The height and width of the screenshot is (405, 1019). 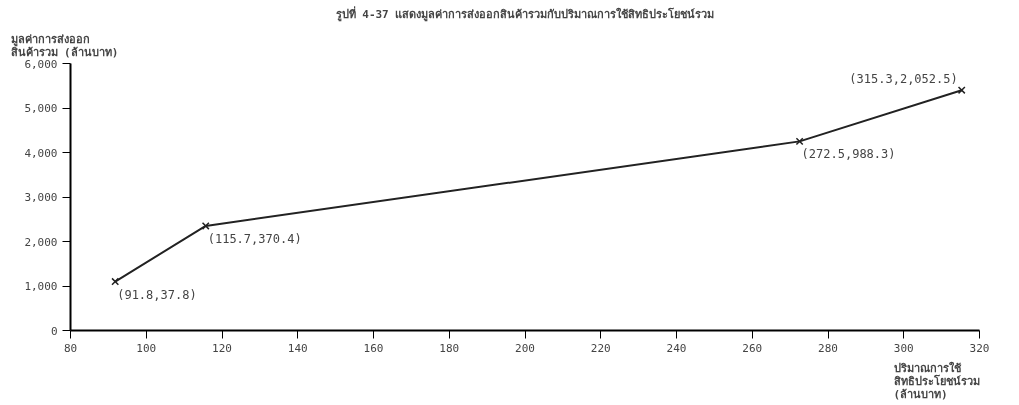 I want to click on y-tick-label: 3,000, so click(x=41, y=197).